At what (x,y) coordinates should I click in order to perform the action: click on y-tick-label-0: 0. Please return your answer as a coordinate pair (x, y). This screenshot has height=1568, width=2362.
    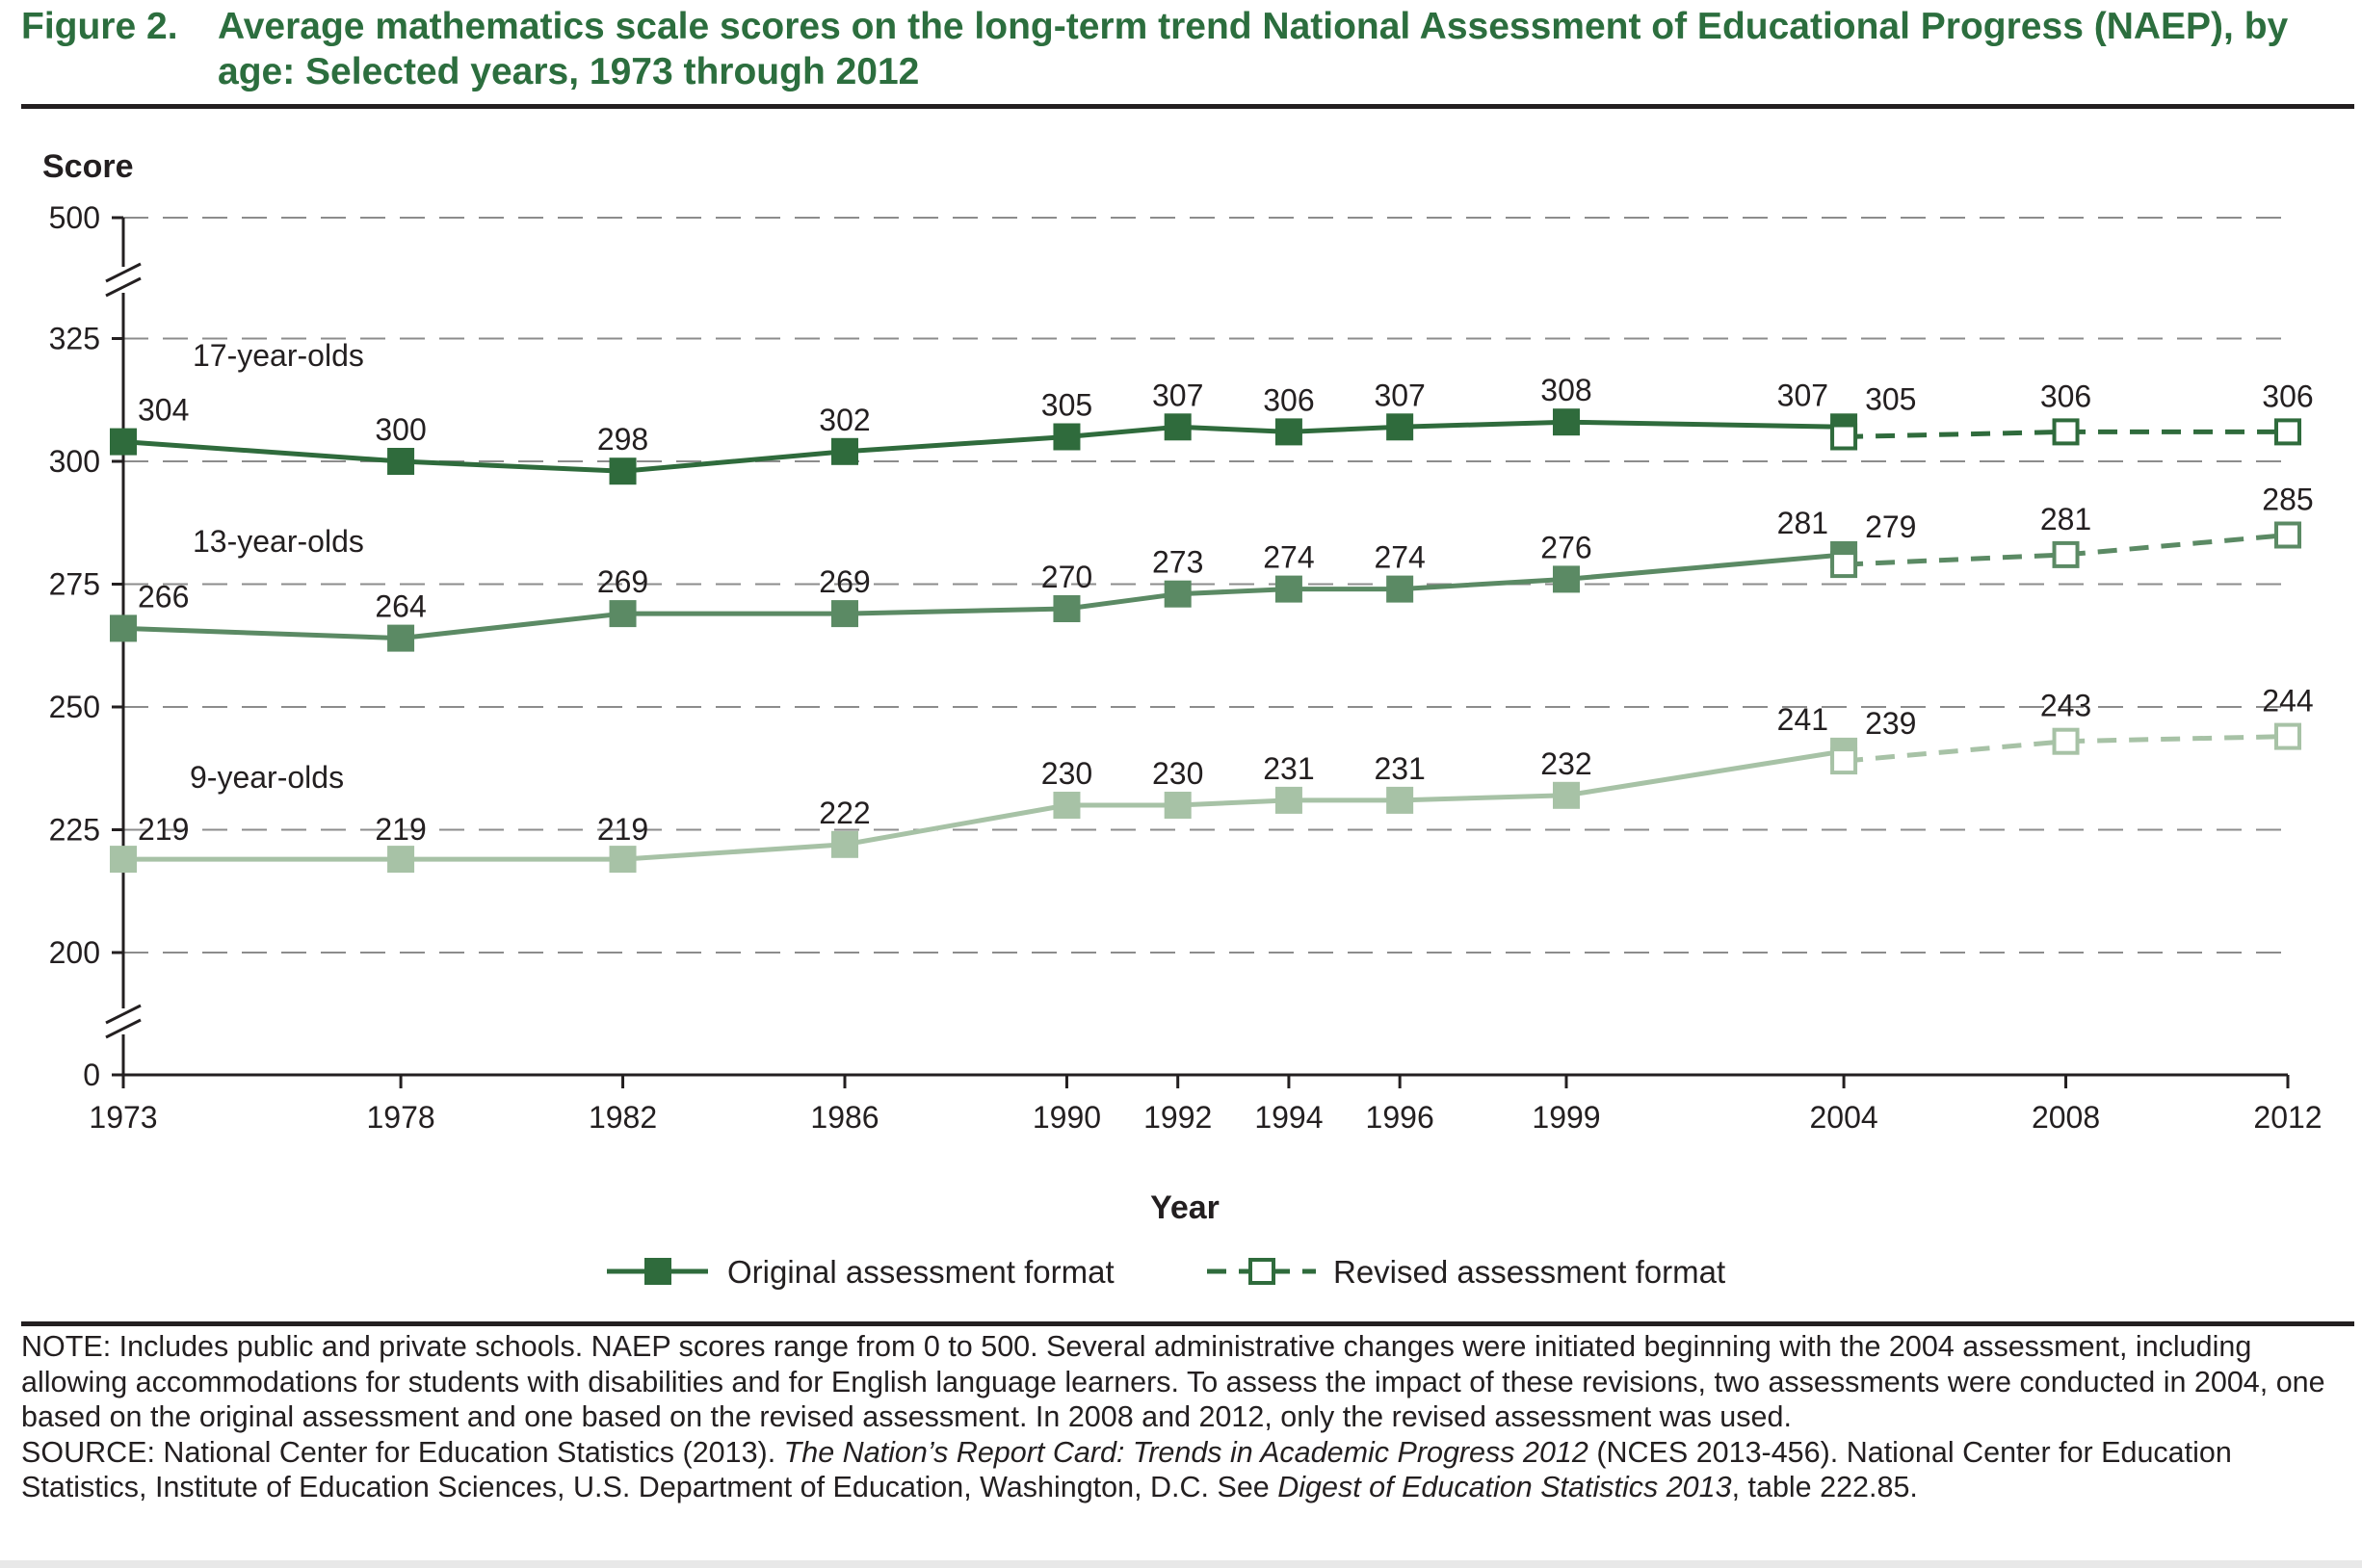
    Looking at the image, I should click on (91, 1075).